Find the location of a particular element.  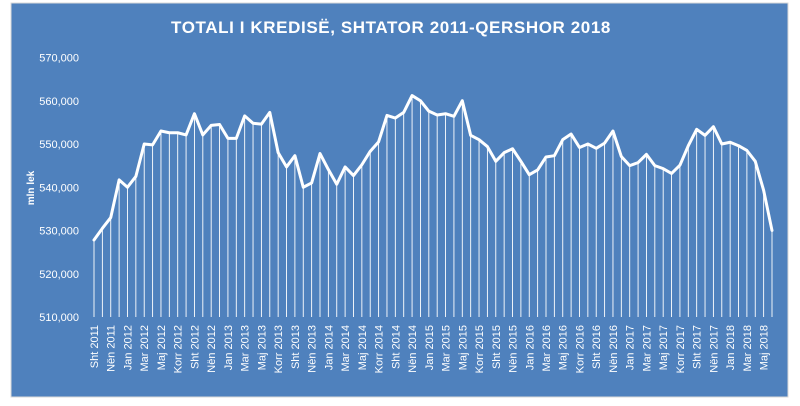

x-tick-label: Mar 2013 is located at coordinates (246, 348).